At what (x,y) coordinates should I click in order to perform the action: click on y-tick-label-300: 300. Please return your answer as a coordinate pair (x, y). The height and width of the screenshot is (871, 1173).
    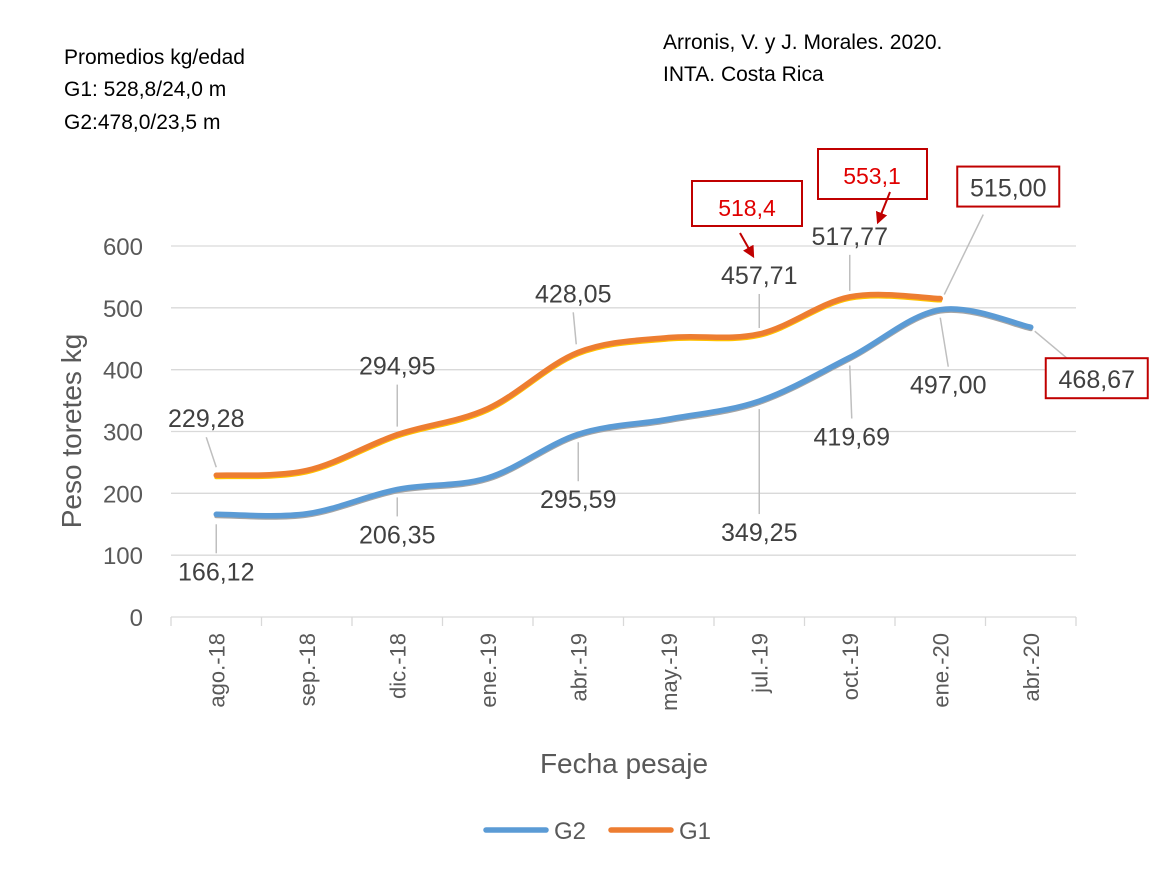
    Looking at the image, I should click on (123, 433).